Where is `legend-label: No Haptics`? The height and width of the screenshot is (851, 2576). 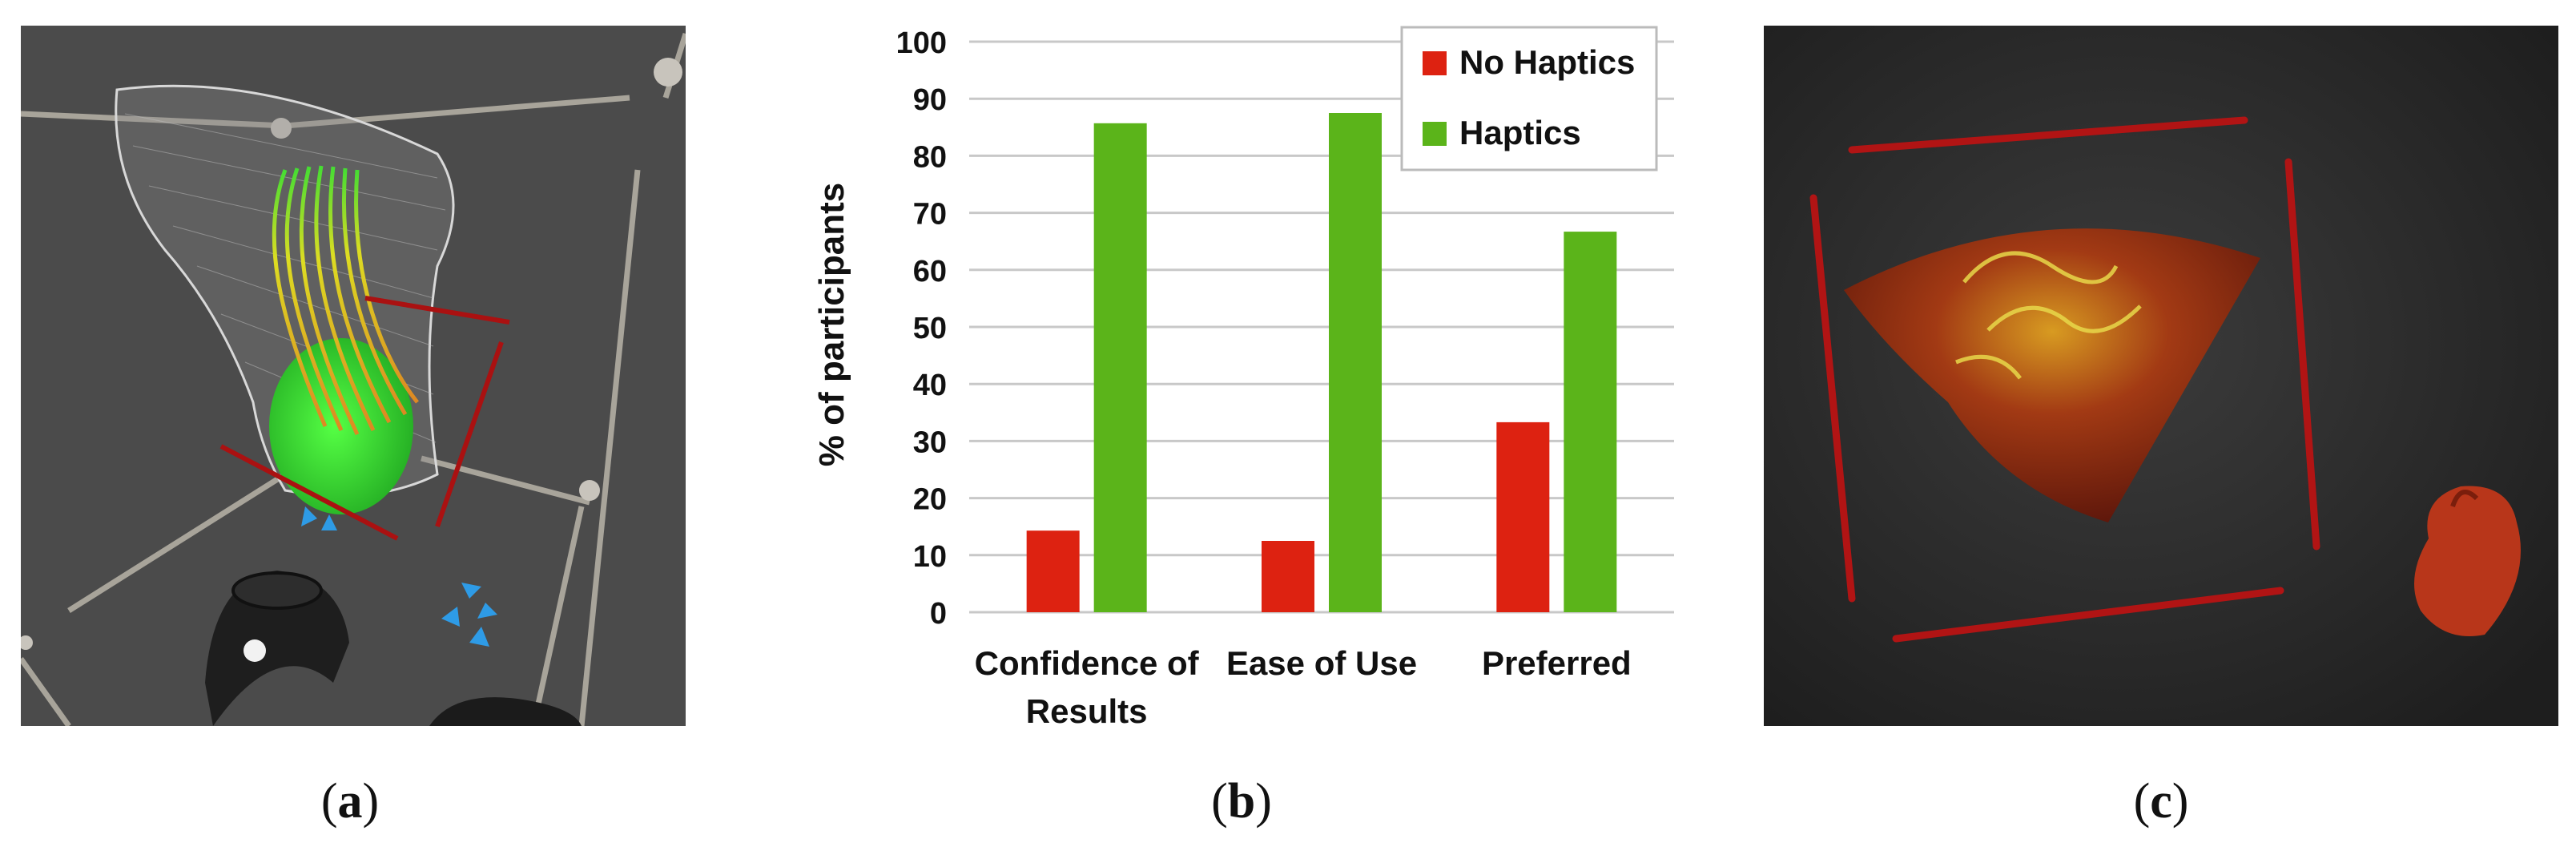
legend-label: No Haptics is located at coordinates (1547, 62).